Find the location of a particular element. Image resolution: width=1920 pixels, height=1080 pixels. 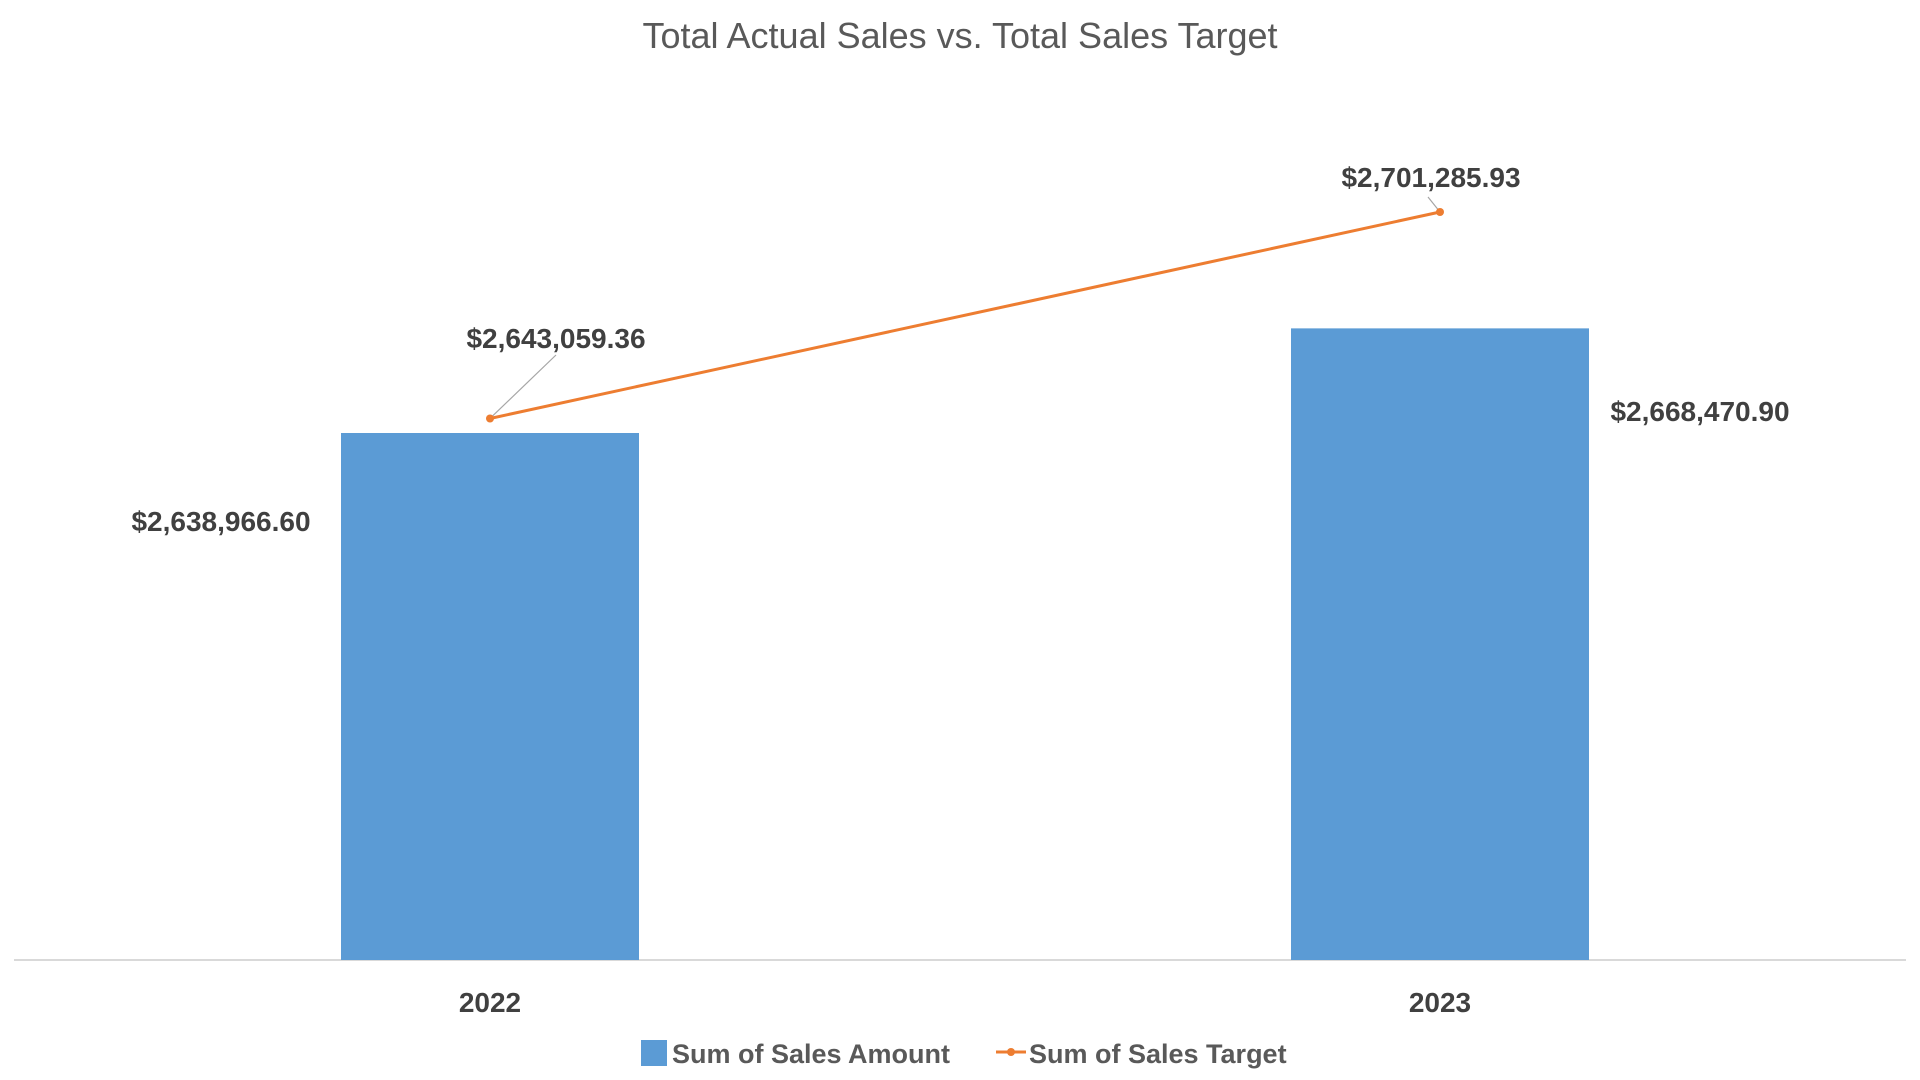

leader-line-target-2022 is located at coordinates (523, 386).